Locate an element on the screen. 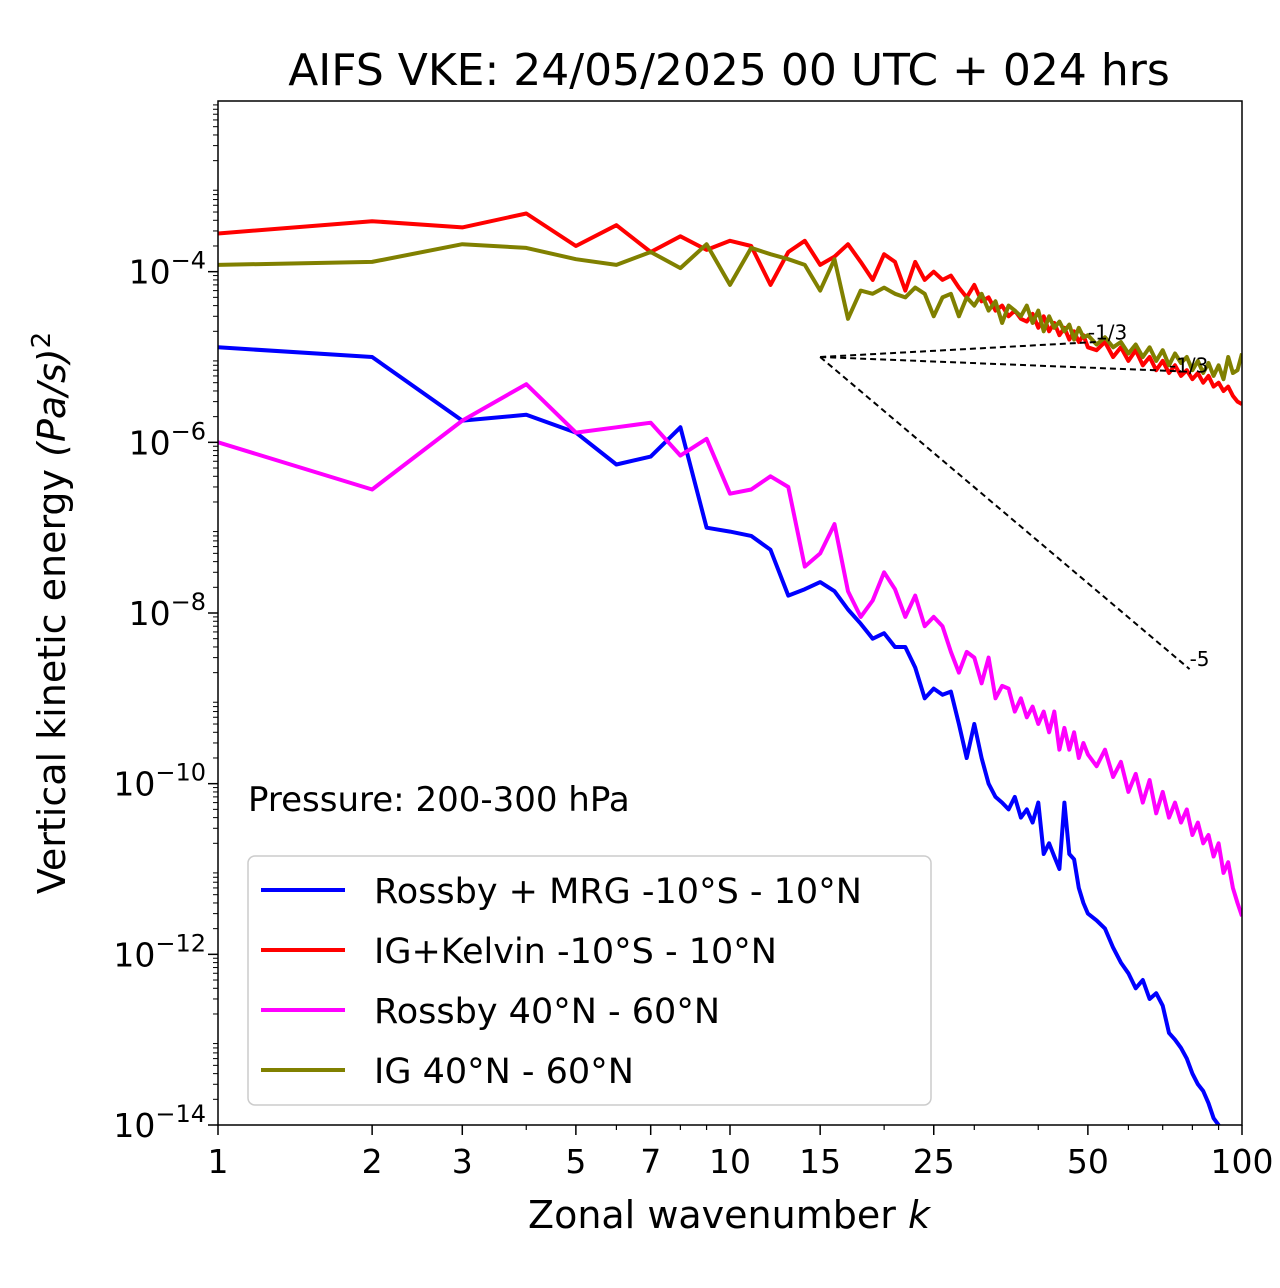  x-tick-label: 1 is located at coordinates (218, 1161).